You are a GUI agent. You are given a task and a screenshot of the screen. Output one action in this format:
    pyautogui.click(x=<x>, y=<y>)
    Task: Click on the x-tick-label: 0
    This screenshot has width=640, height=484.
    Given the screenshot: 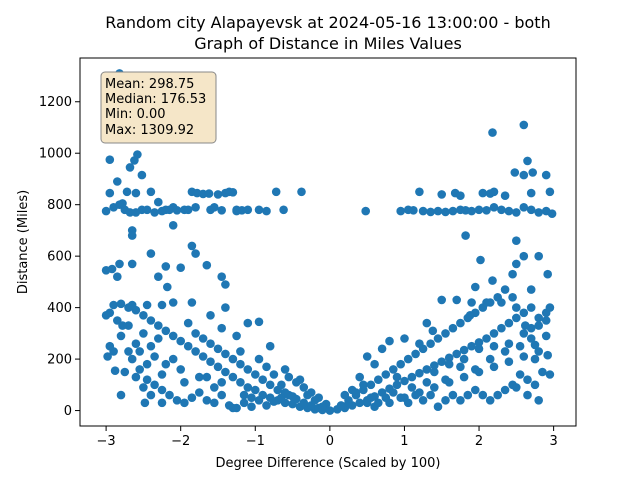 What is the action you would take?
    pyautogui.click(x=330, y=441)
    